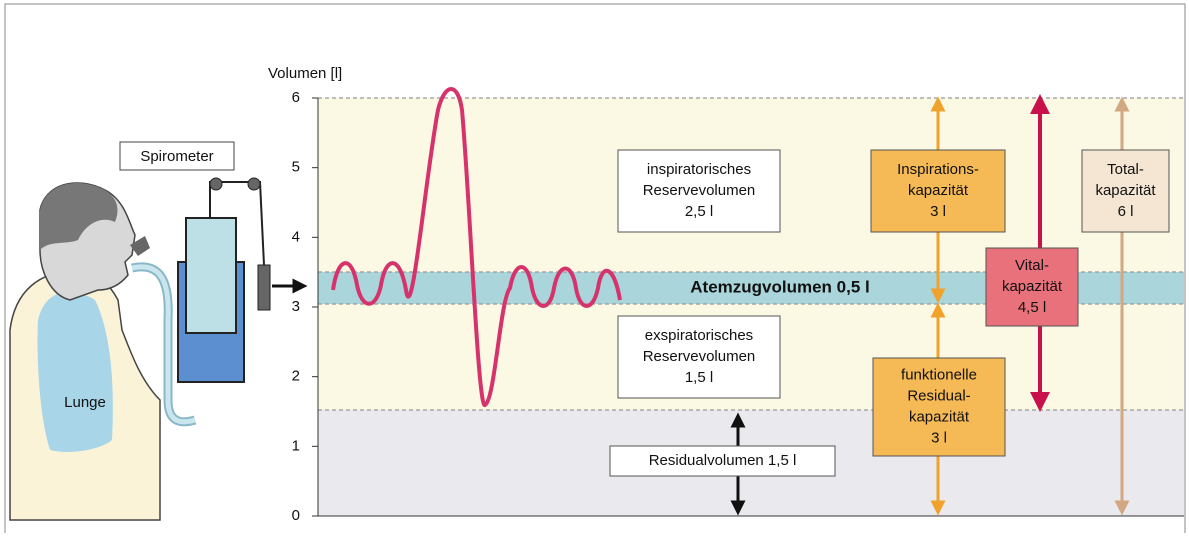 The height and width of the screenshot is (538, 1189). Describe the element at coordinates (305, 73) in the screenshot. I see `axis-label: Volumen [l]` at that location.